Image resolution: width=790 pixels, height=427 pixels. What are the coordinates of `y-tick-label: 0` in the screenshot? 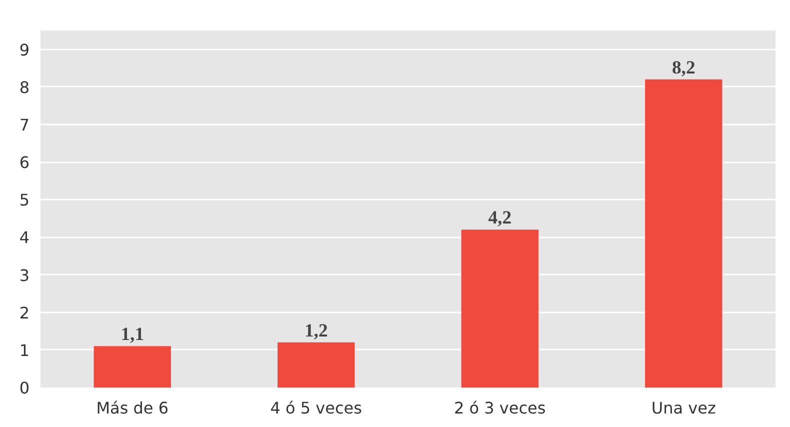 It's located at (24, 388).